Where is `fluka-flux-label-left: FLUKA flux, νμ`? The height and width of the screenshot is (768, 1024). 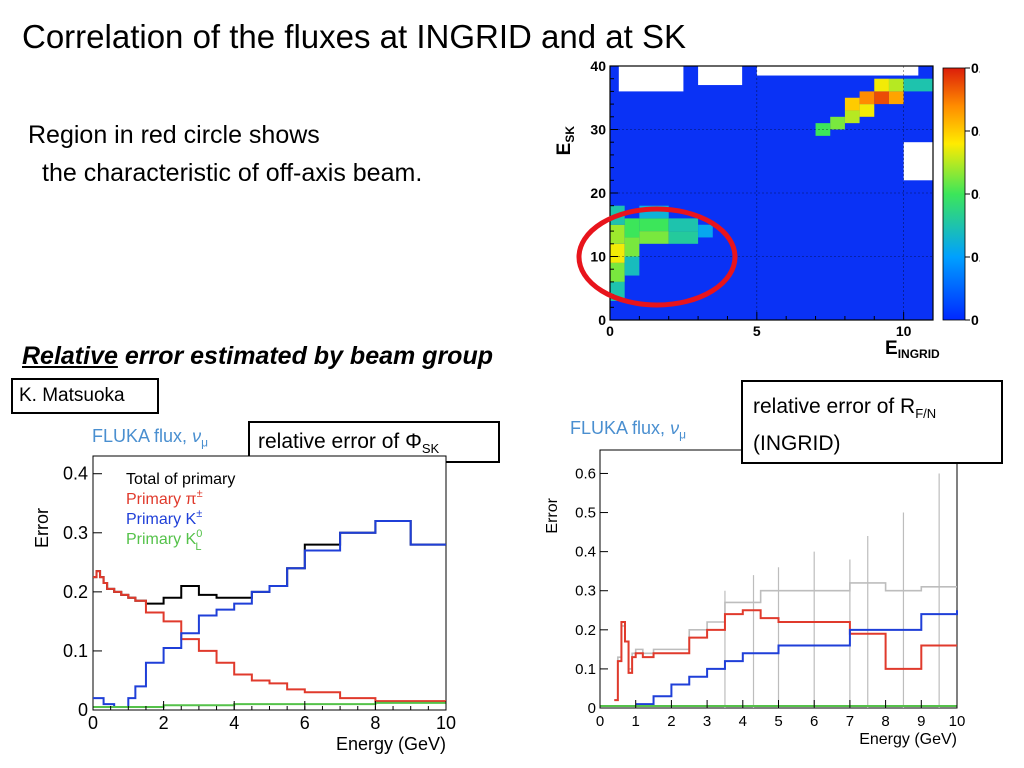 fluka-flux-label-left: FLUKA flux, νμ is located at coordinates (150, 438).